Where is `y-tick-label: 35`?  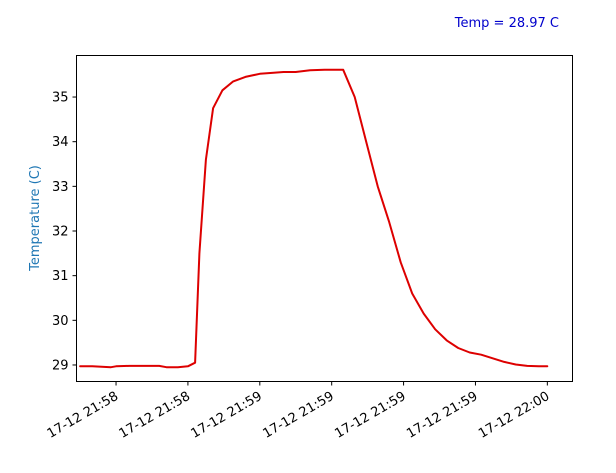 y-tick-label: 35 is located at coordinates (60, 98).